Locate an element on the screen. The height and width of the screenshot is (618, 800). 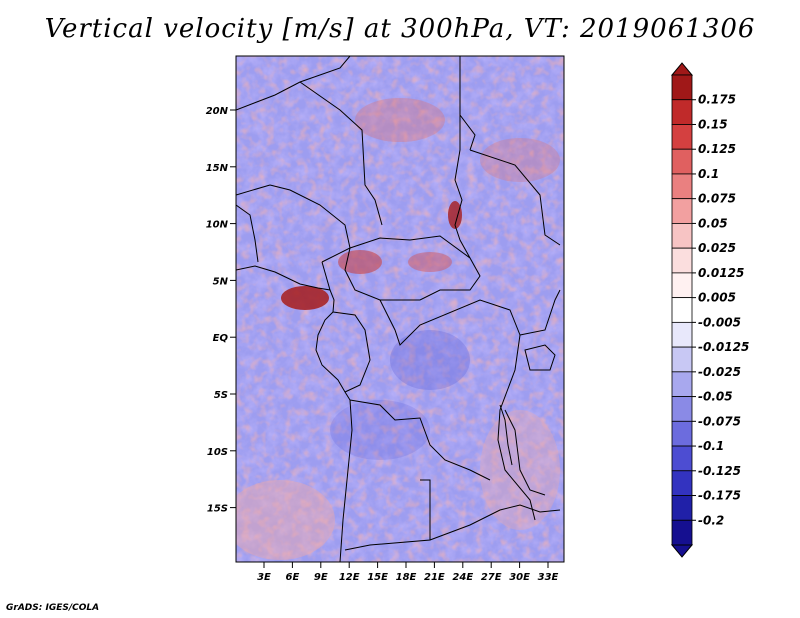
colorbar-label: 0.1 is located at coordinates (708, 174).